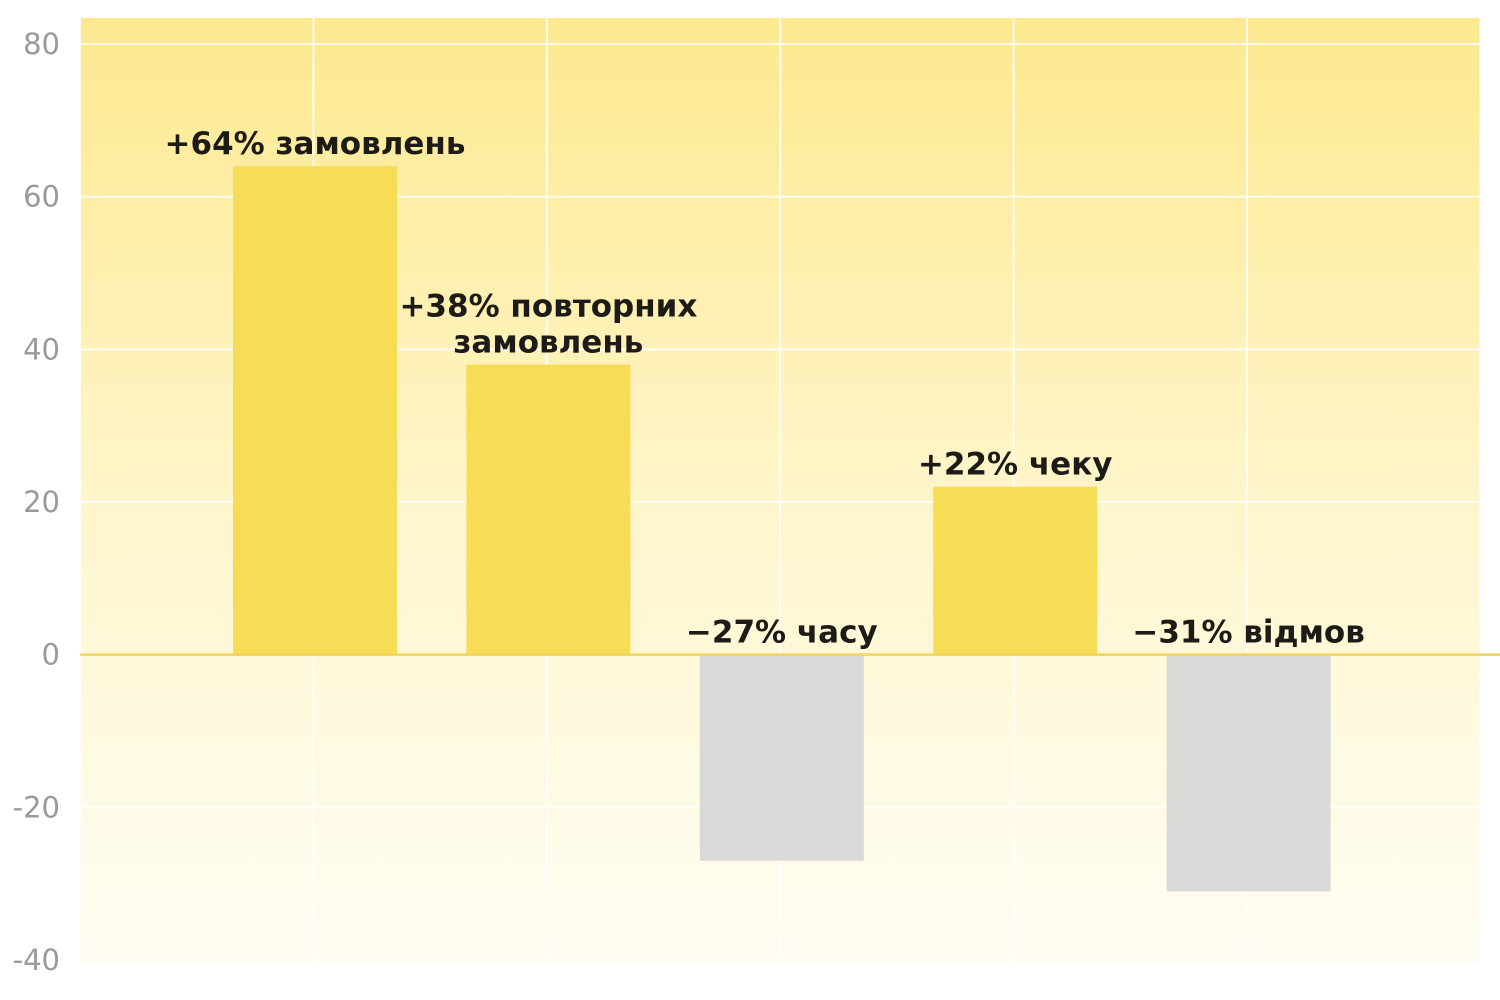 Image resolution: width=1500 pixels, height=1000 pixels. Describe the element at coordinates (41, 197) in the screenshot. I see `y-tick-label: 60` at that location.